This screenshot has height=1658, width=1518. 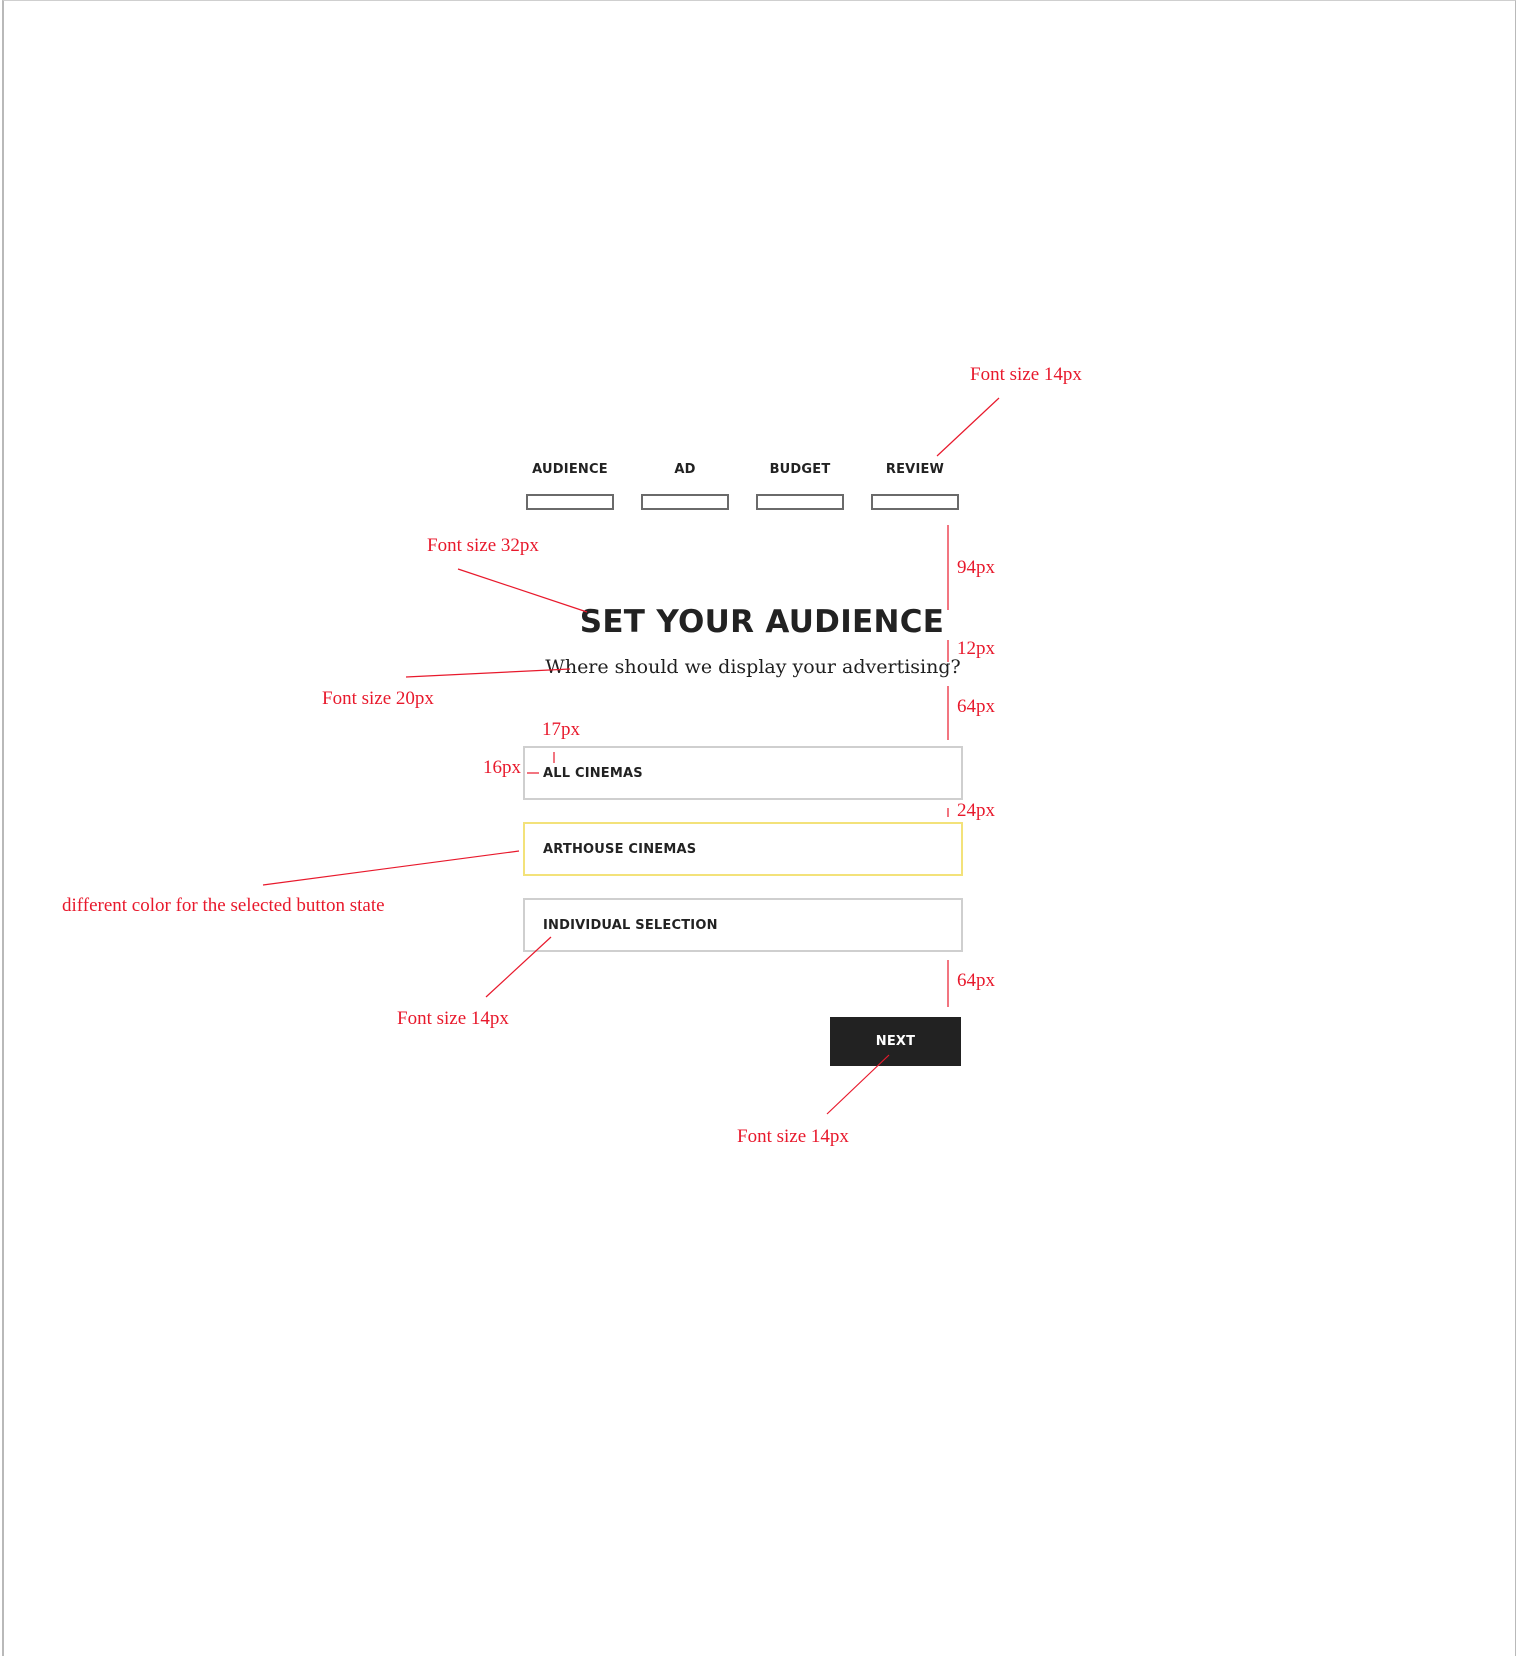 What do you see at coordinates (915, 469) in the screenshot?
I see `tab-review: REVIEW` at bounding box center [915, 469].